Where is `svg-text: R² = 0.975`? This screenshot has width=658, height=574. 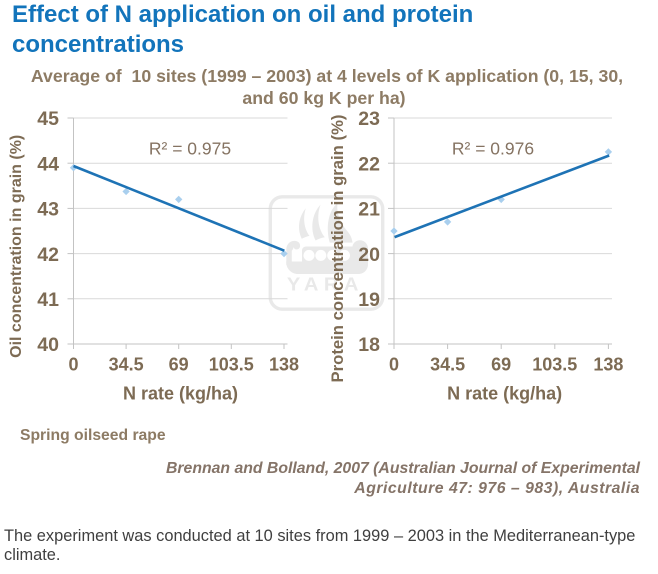
svg-text: R² = 0.975 is located at coordinates (190, 149).